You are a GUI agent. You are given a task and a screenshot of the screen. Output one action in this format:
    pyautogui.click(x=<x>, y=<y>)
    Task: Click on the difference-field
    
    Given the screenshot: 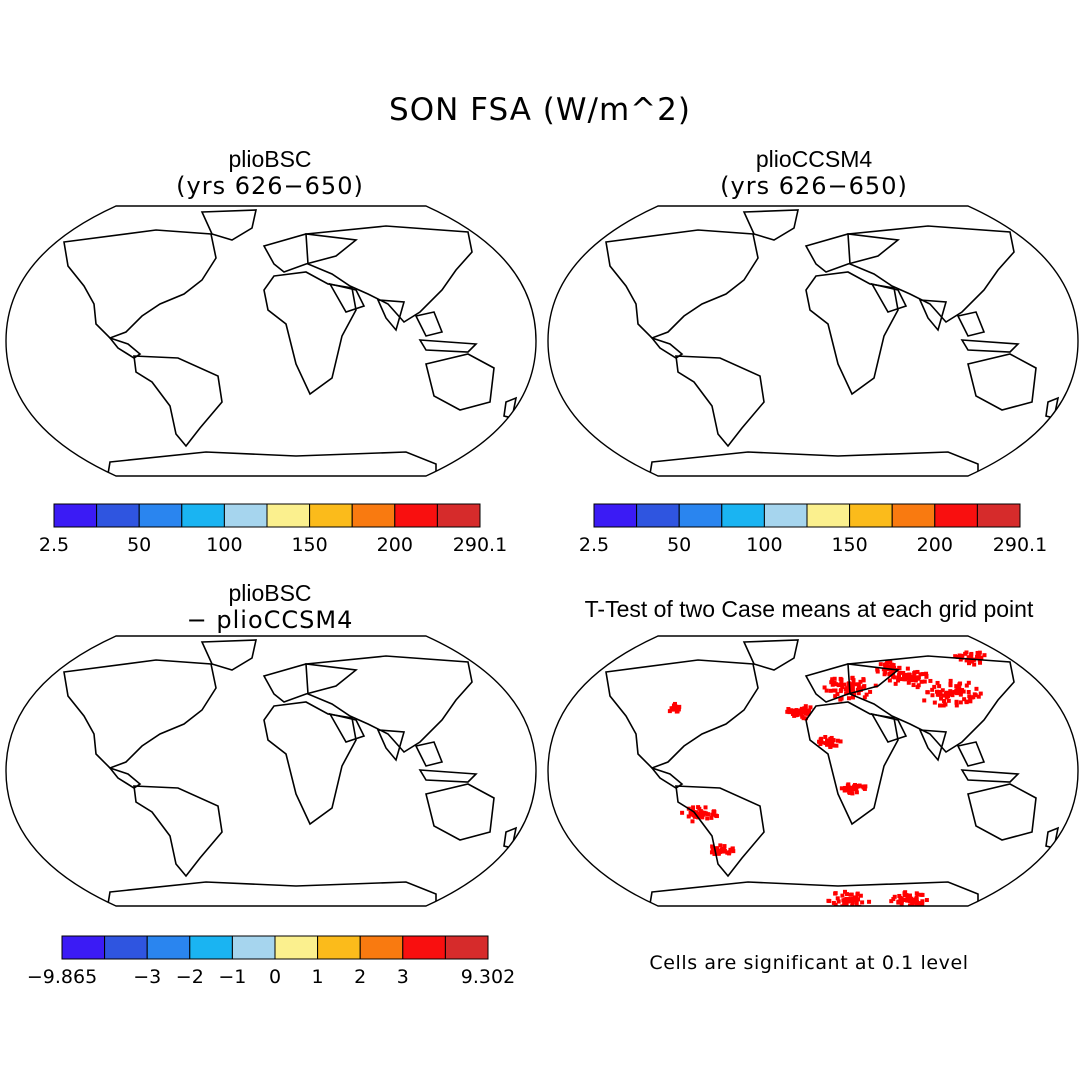 What is the action you would take?
    pyautogui.click(x=290, y=773)
    